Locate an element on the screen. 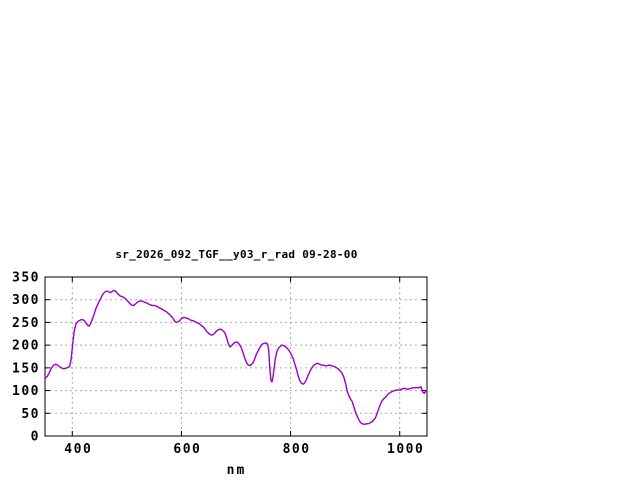  y-tick-label: 50 is located at coordinates (30, 414).